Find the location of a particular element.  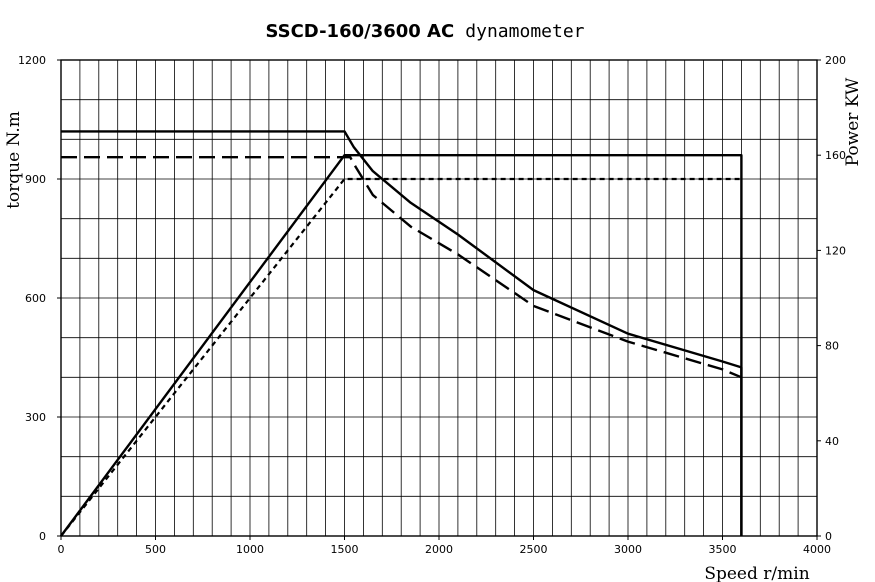

y-right-tick-label: 160 is located at coordinates (835, 155).